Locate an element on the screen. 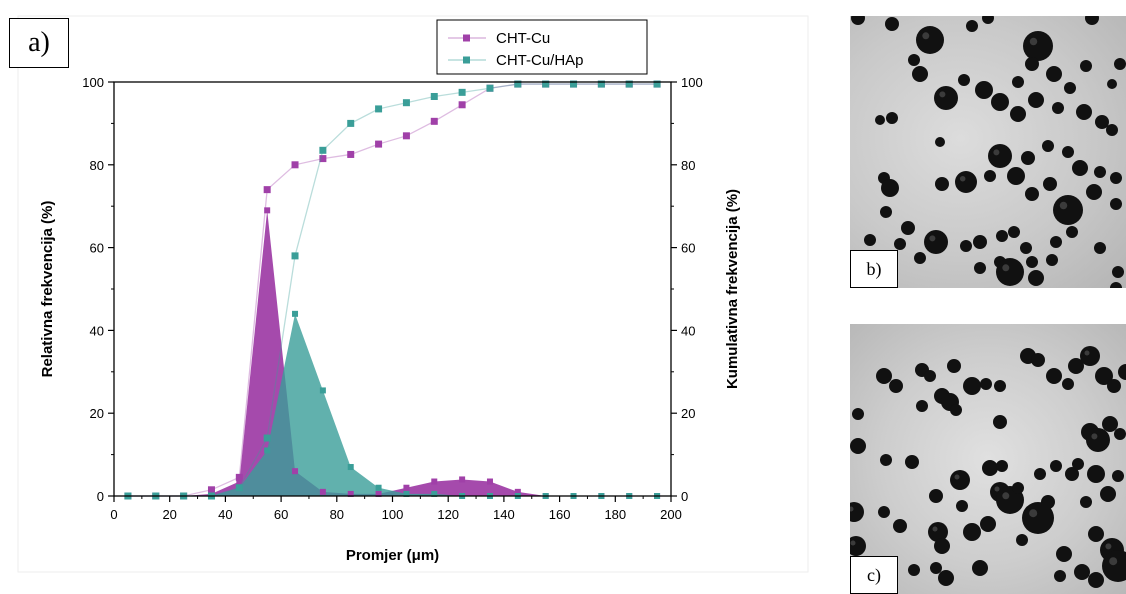 The image size is (1126, 594). panel-label-b: b) is located at coordinates (874, 269).